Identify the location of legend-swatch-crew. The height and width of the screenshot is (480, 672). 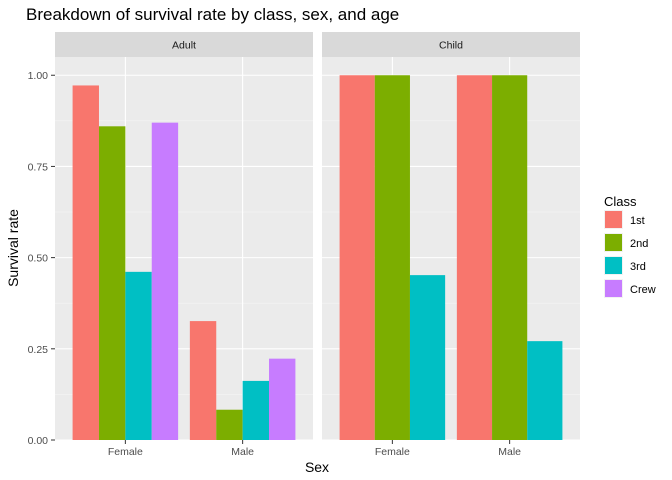
(613, 288).